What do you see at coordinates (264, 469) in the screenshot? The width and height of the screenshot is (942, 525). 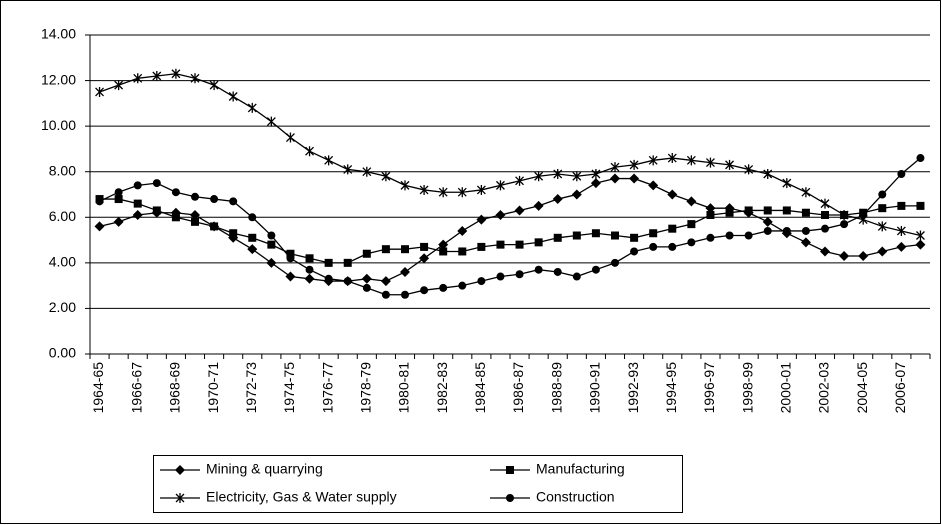 I see `legend-label: Mining & quarrying` at bounding box center [264, 469].